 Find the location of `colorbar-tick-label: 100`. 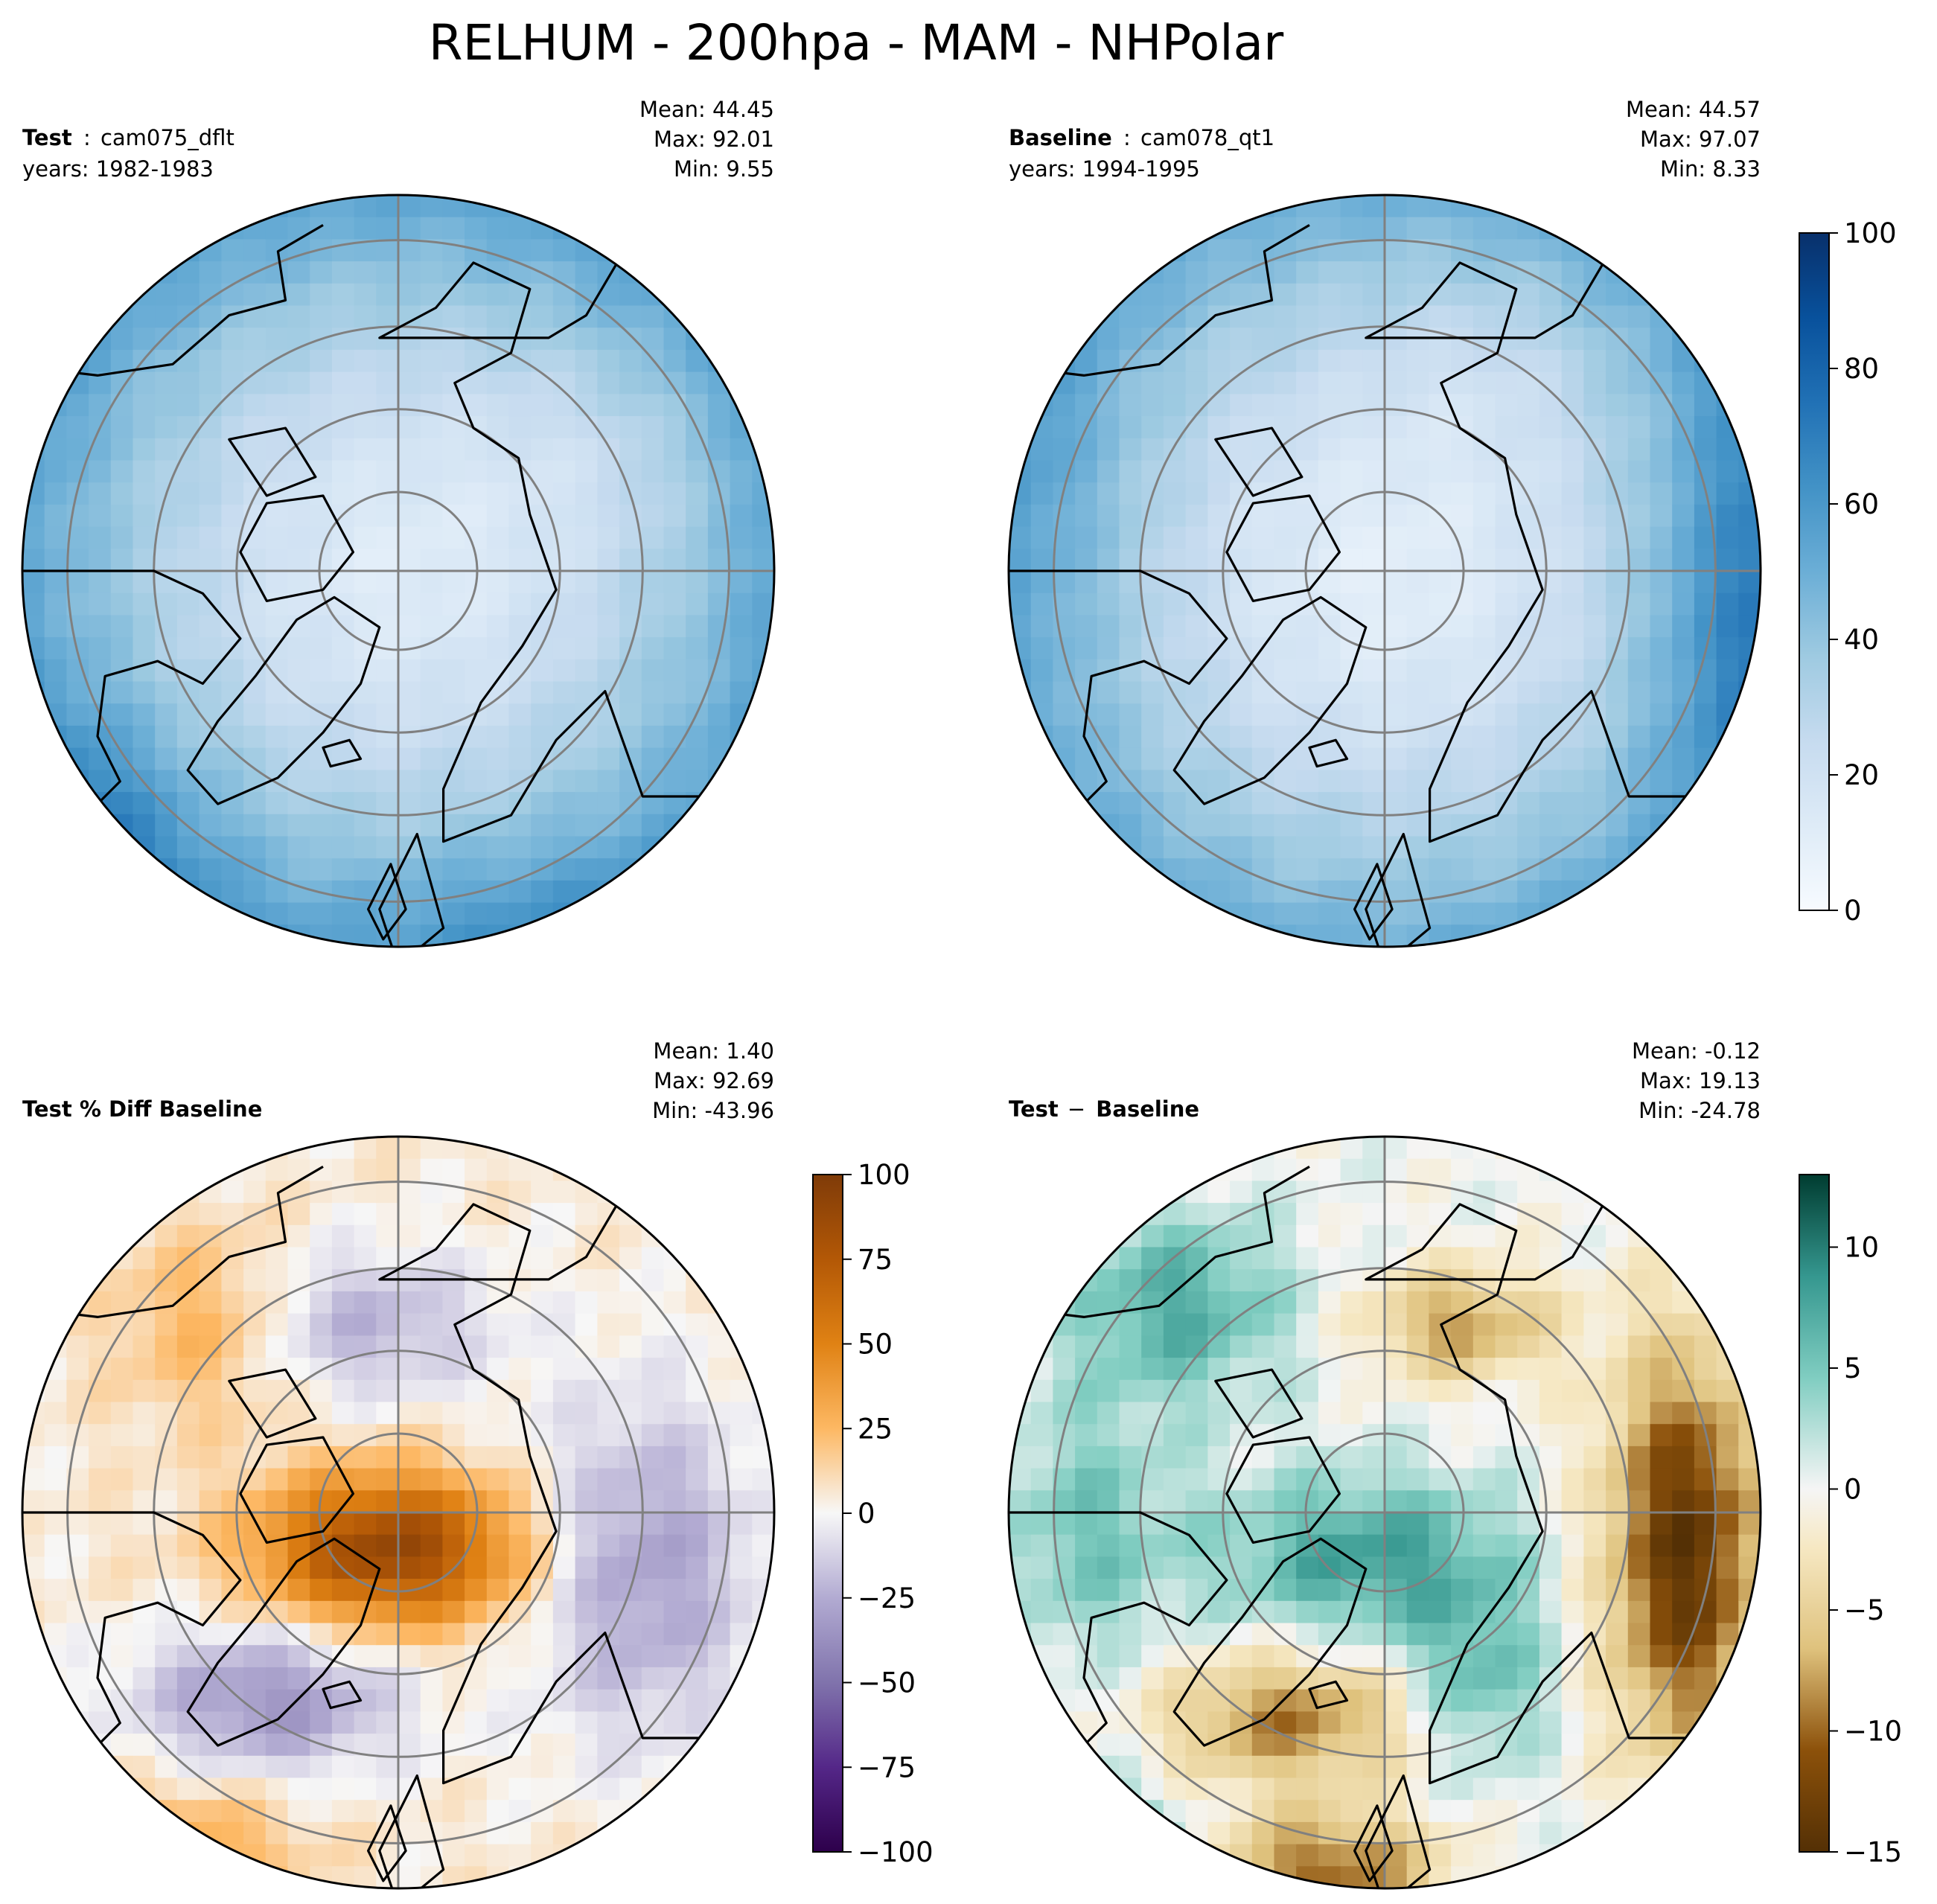

colorbar-tick-label: 100 is located at coordinates (884, 1175).